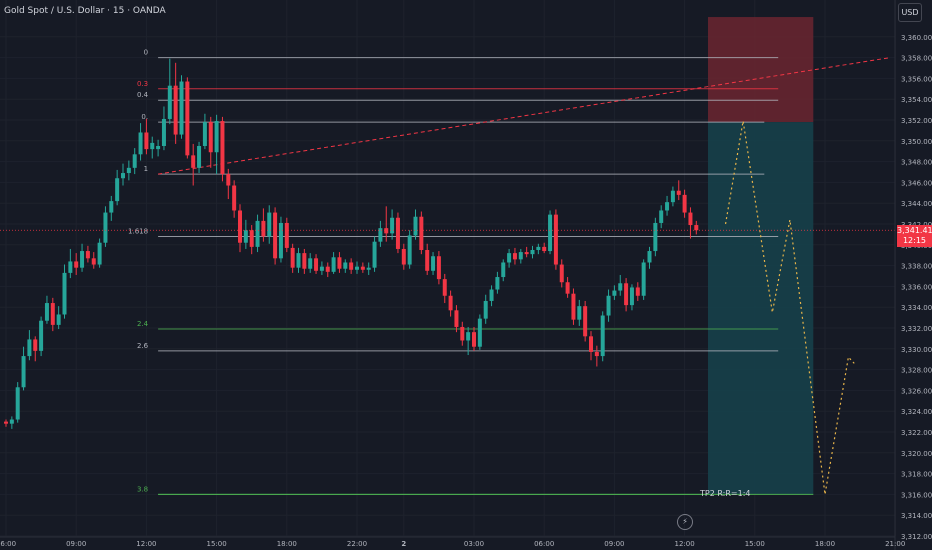 The height and width of the screenshot is (550, 932). What do you see at coordinates (144, 117) in the screenshot?
I see `fib-level-label: 0.` at bounding box center [144, 117].